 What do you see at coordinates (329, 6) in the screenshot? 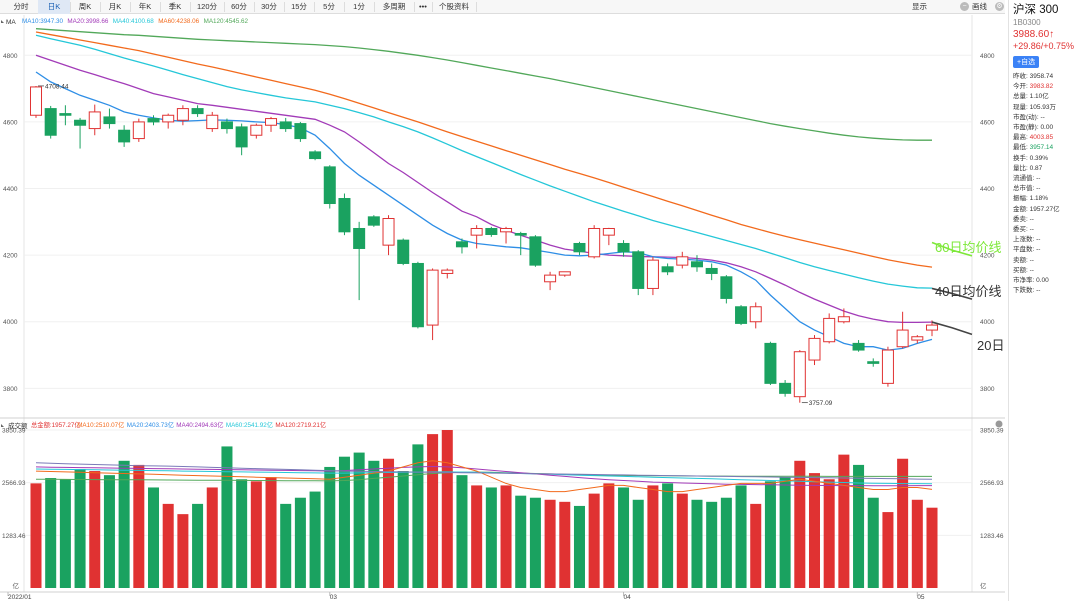
I see `tab-10: 5分` at bounding box center [329, 6].